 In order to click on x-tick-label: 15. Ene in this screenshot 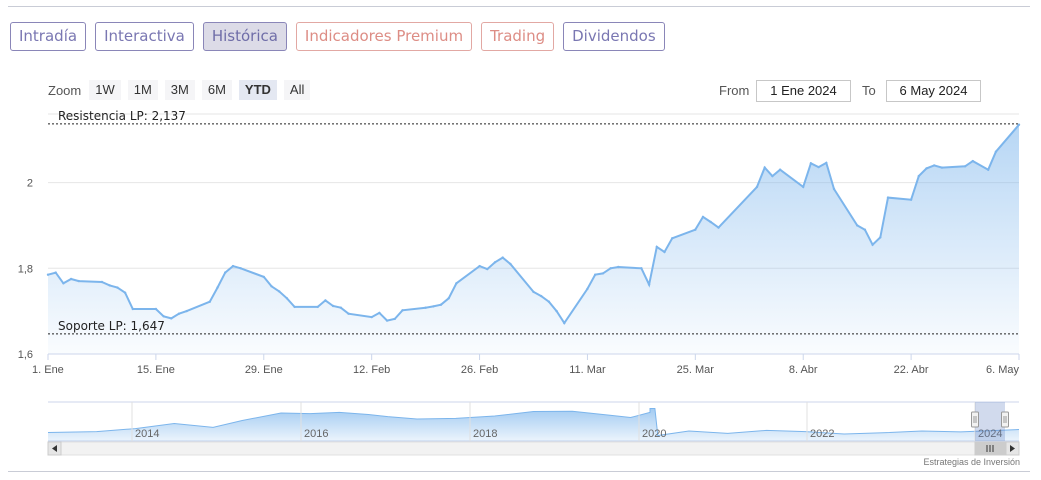, I will do `click(156, 370)`.